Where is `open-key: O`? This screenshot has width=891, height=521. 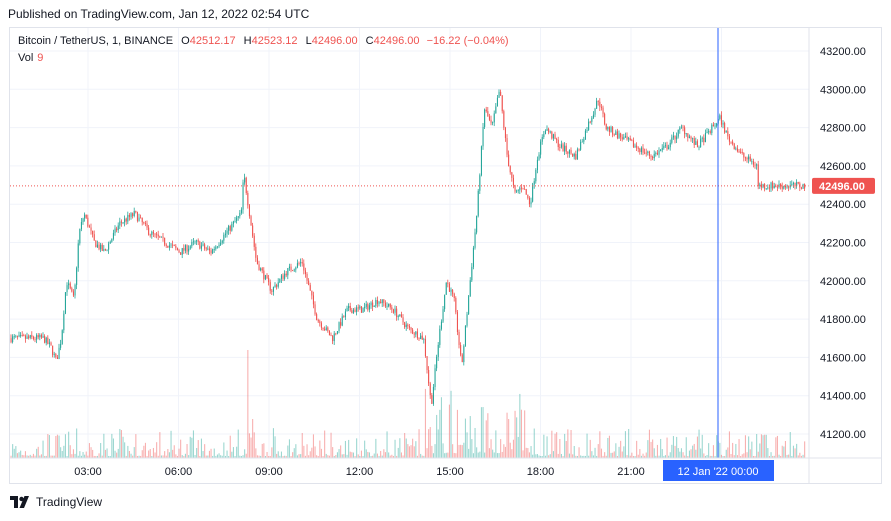
open-key: O is located at coordinates (185, 41).